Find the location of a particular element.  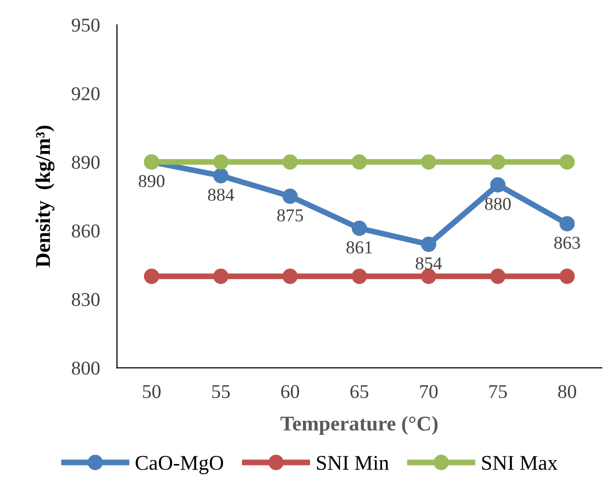

x-tick-label: 65 is located at coordinates (359, 391).